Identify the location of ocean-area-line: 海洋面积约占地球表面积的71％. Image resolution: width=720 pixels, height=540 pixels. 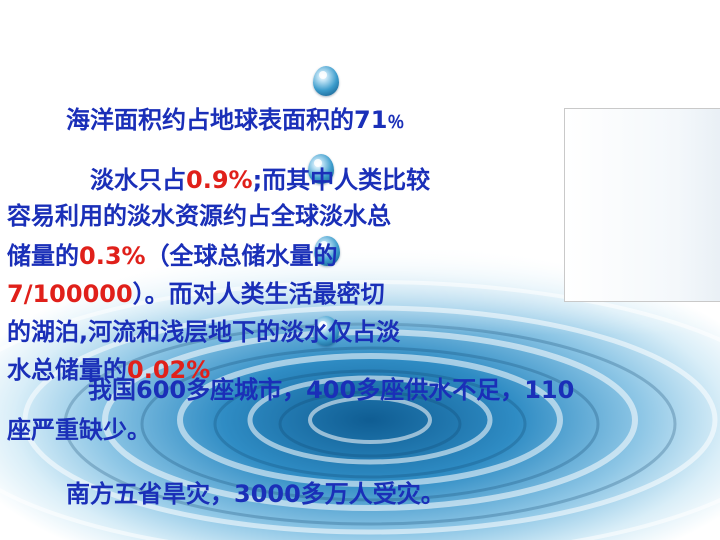
(235, 120).